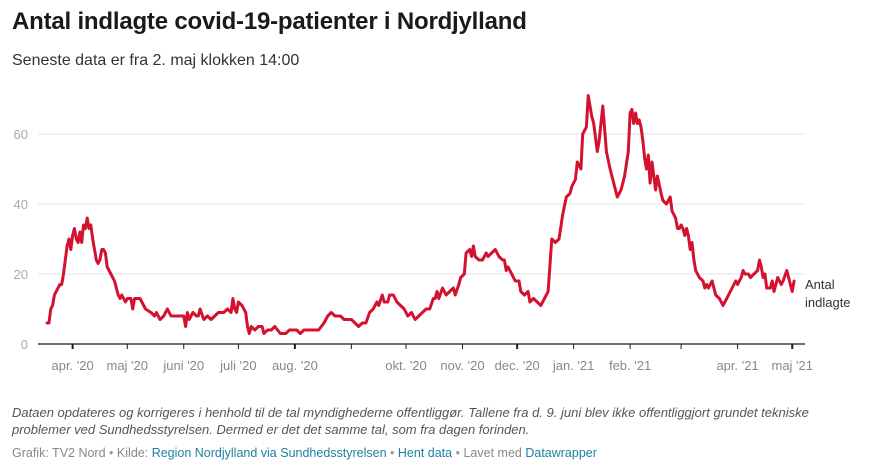  Describe the element at coordinates (21, 239) in the screenshot. I see `y-axis: 0 20 40 60` at that location.